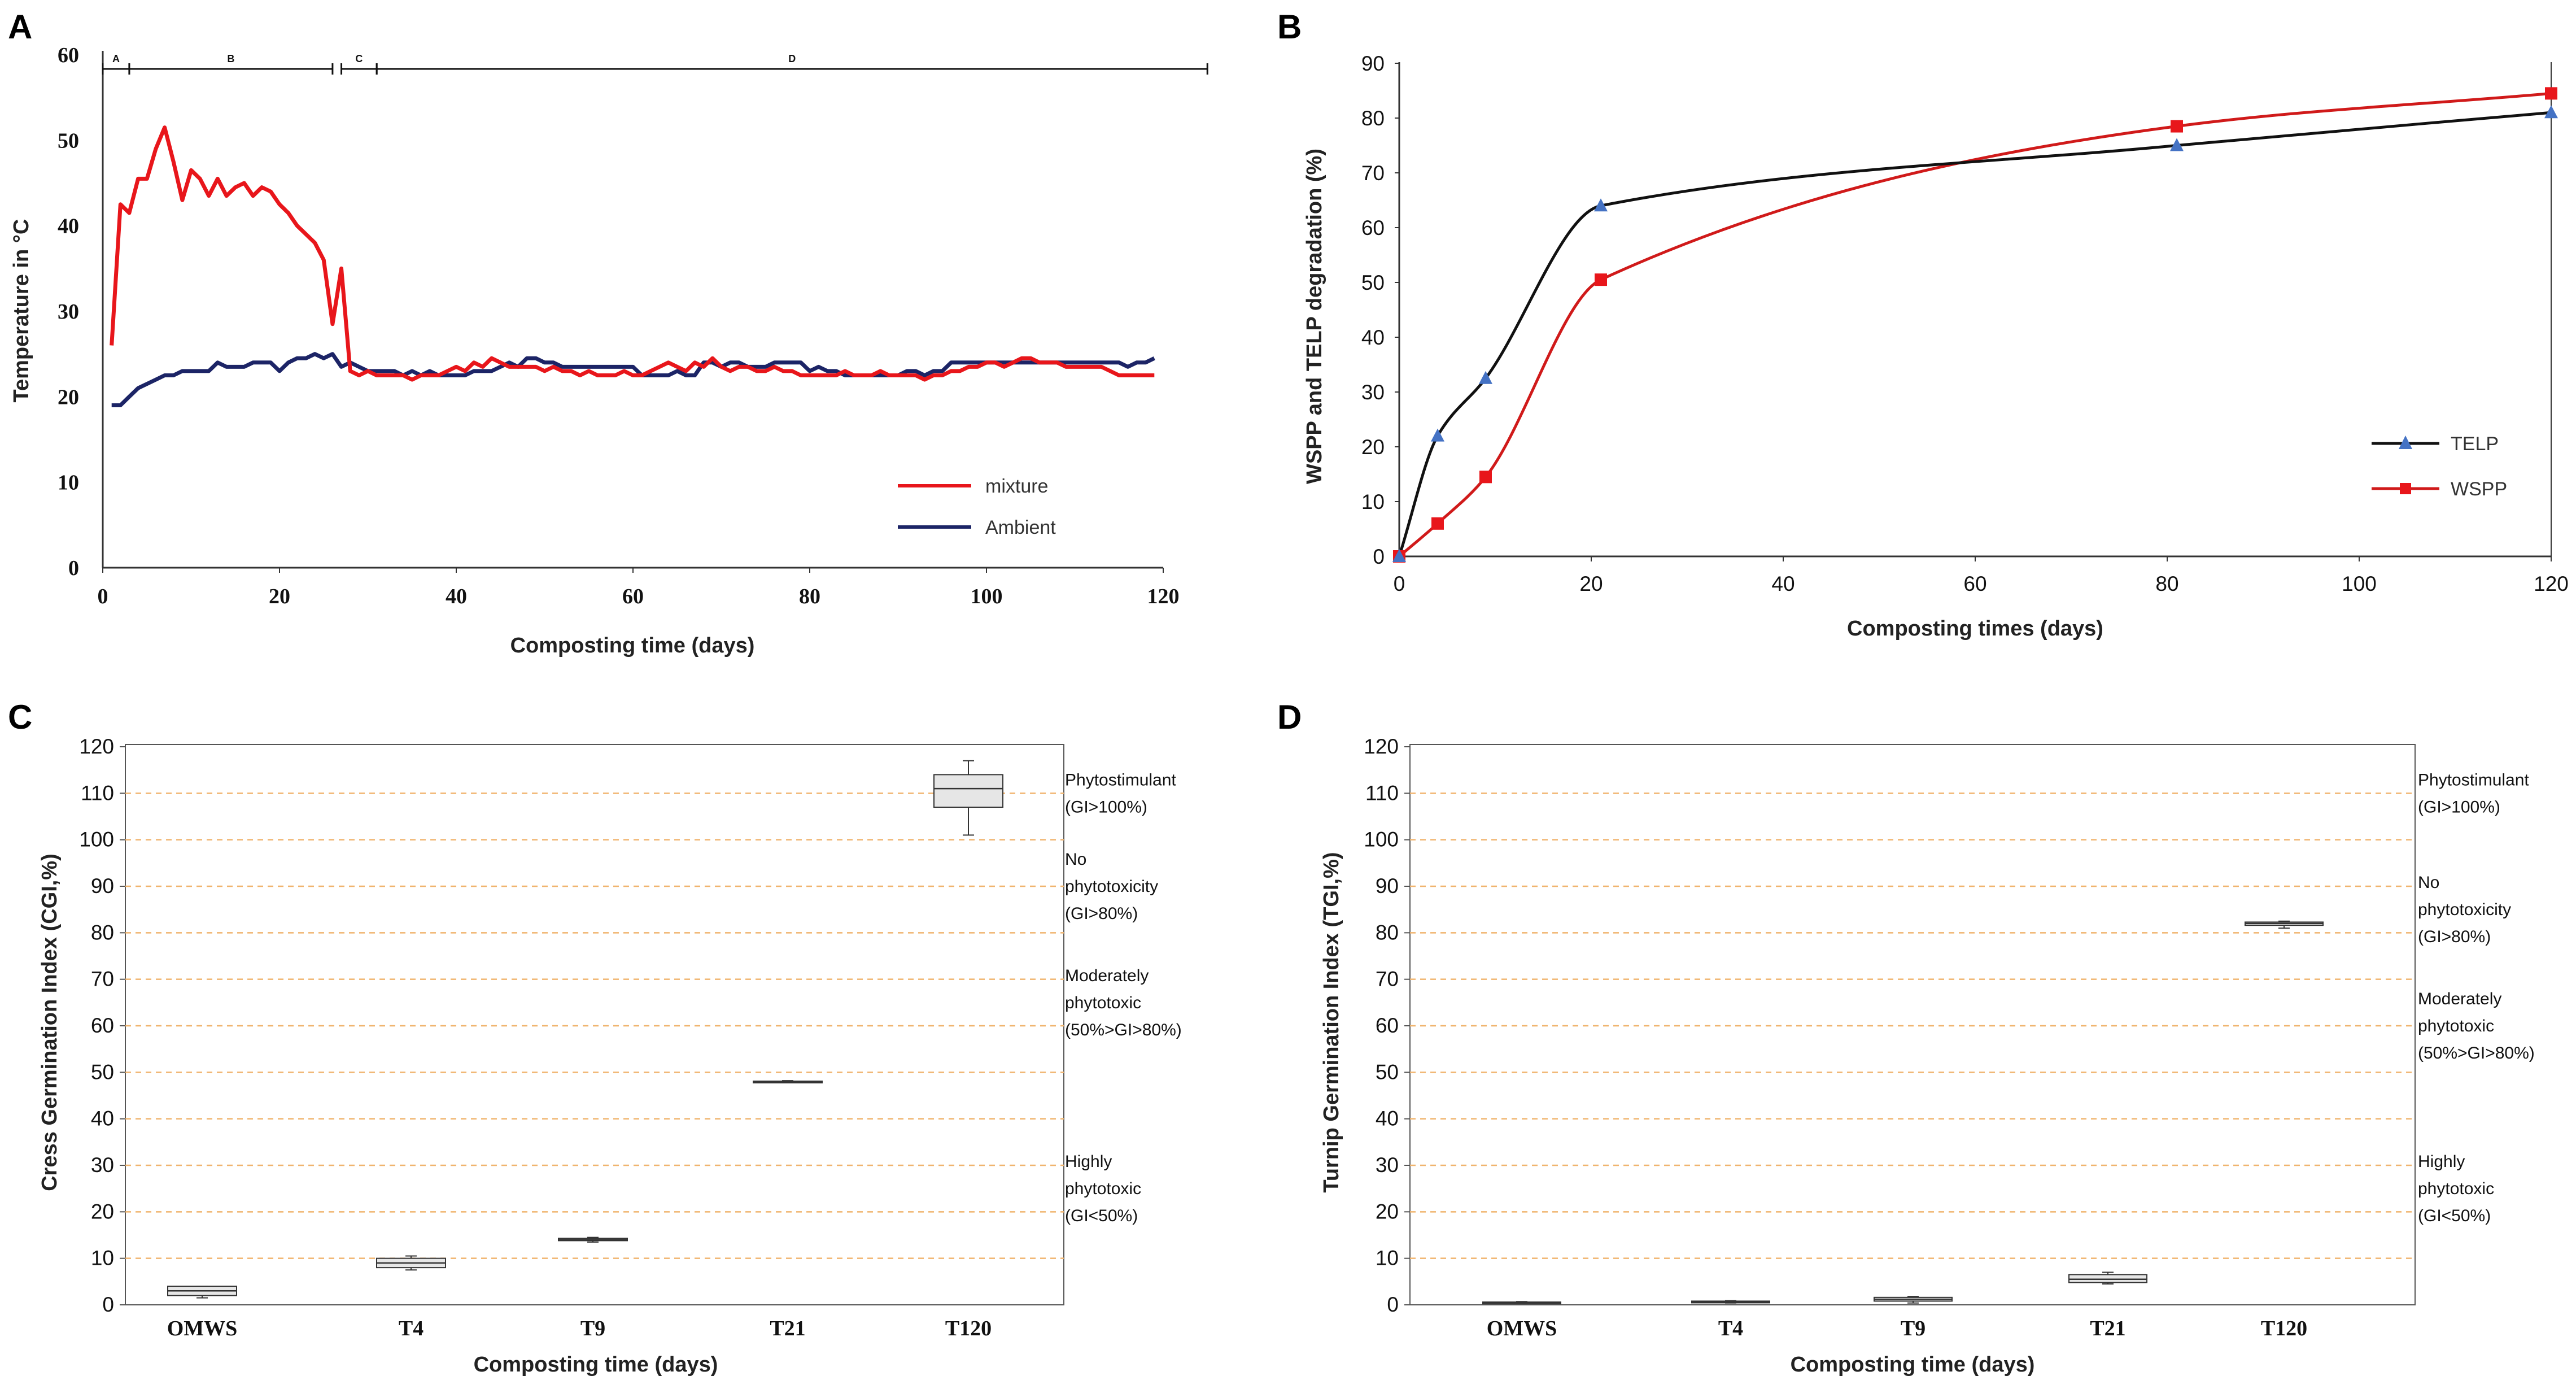  What do you see at coordinates (1123, 1030) in the screenshot?
I see `panel-c-annotation-2-line-2: (50%>GI>80%)` at bounding box center [1123, 1030].